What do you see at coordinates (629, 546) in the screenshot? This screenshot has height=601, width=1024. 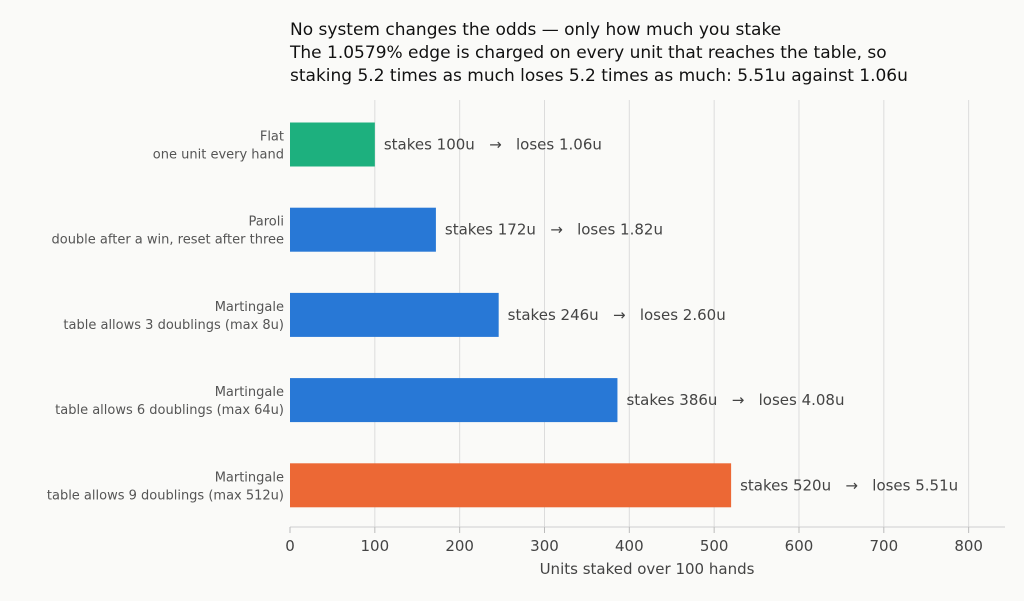 I see `x-tick-label: 400` at bounding box center [629, 546].